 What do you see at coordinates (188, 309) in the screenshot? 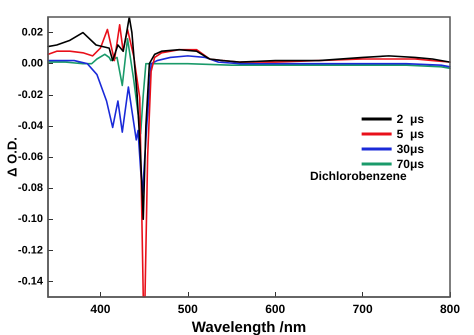
I see `x-tick-label: 500` at bounding box center [188, 309].